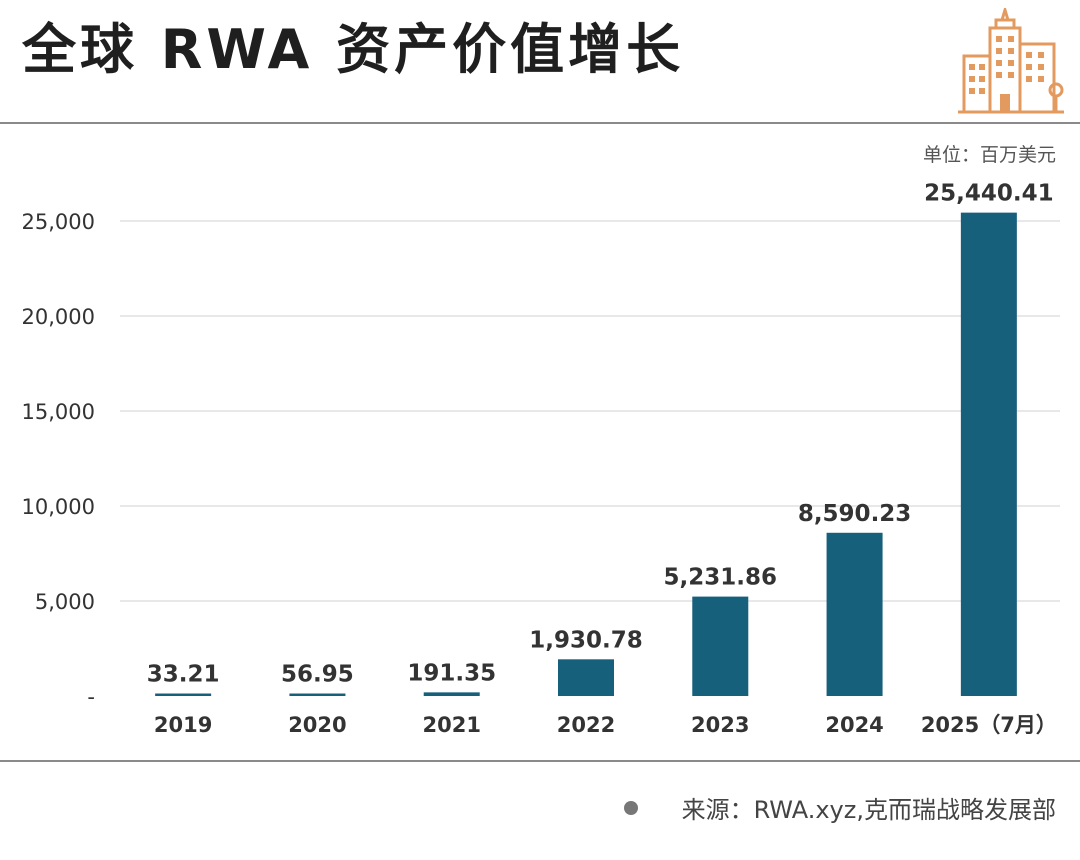 The height and width of the screenshot is (860, 1080). What do you see at coordinates (989, 194) in the screenshot?
I see `data-label: 25,440.41` at bounding box center [989, 194].